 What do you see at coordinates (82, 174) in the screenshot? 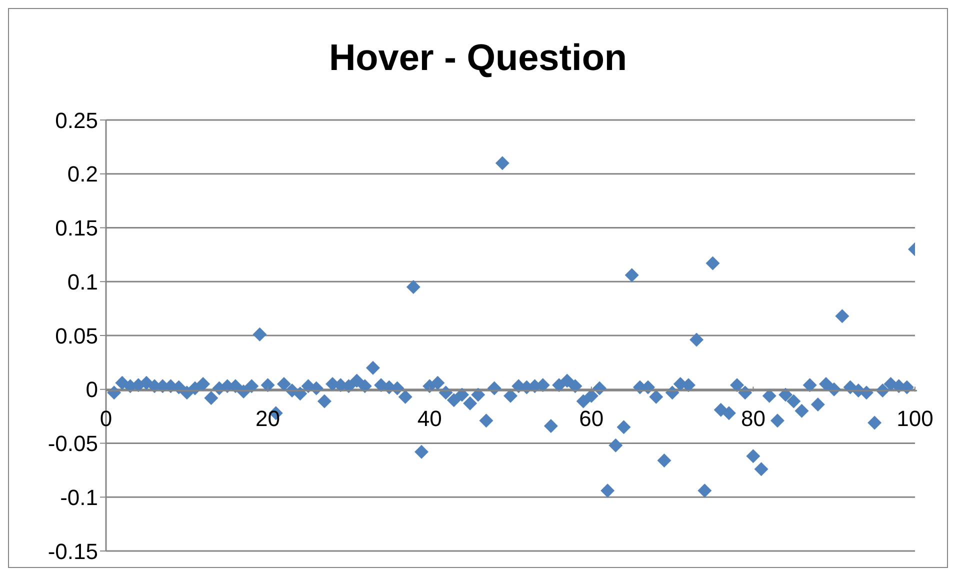
I see `y-tick-label: 0.2` at bounding box center [82, 174].